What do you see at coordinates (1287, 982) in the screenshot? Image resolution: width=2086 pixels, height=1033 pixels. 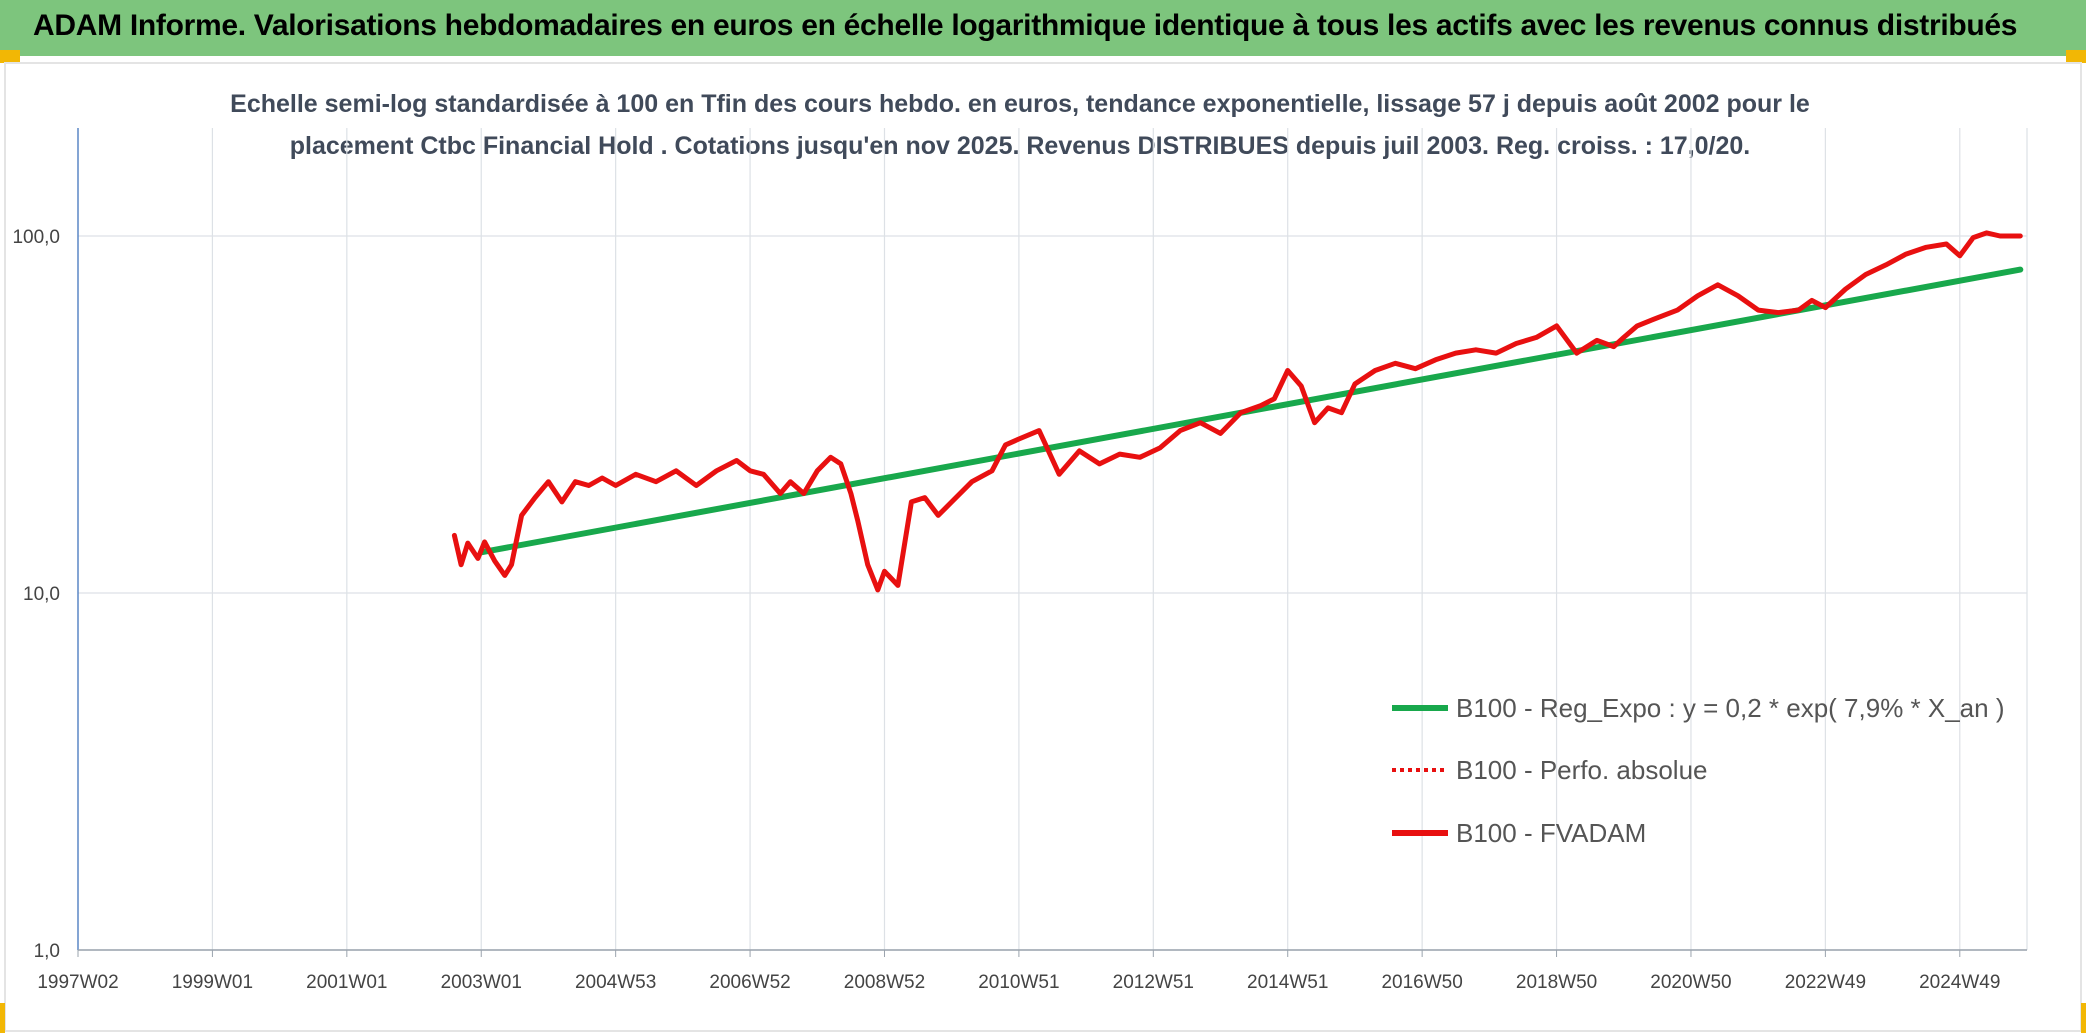 I see `x-tick-label: 2014W51` at bounding box center [1287, 982].